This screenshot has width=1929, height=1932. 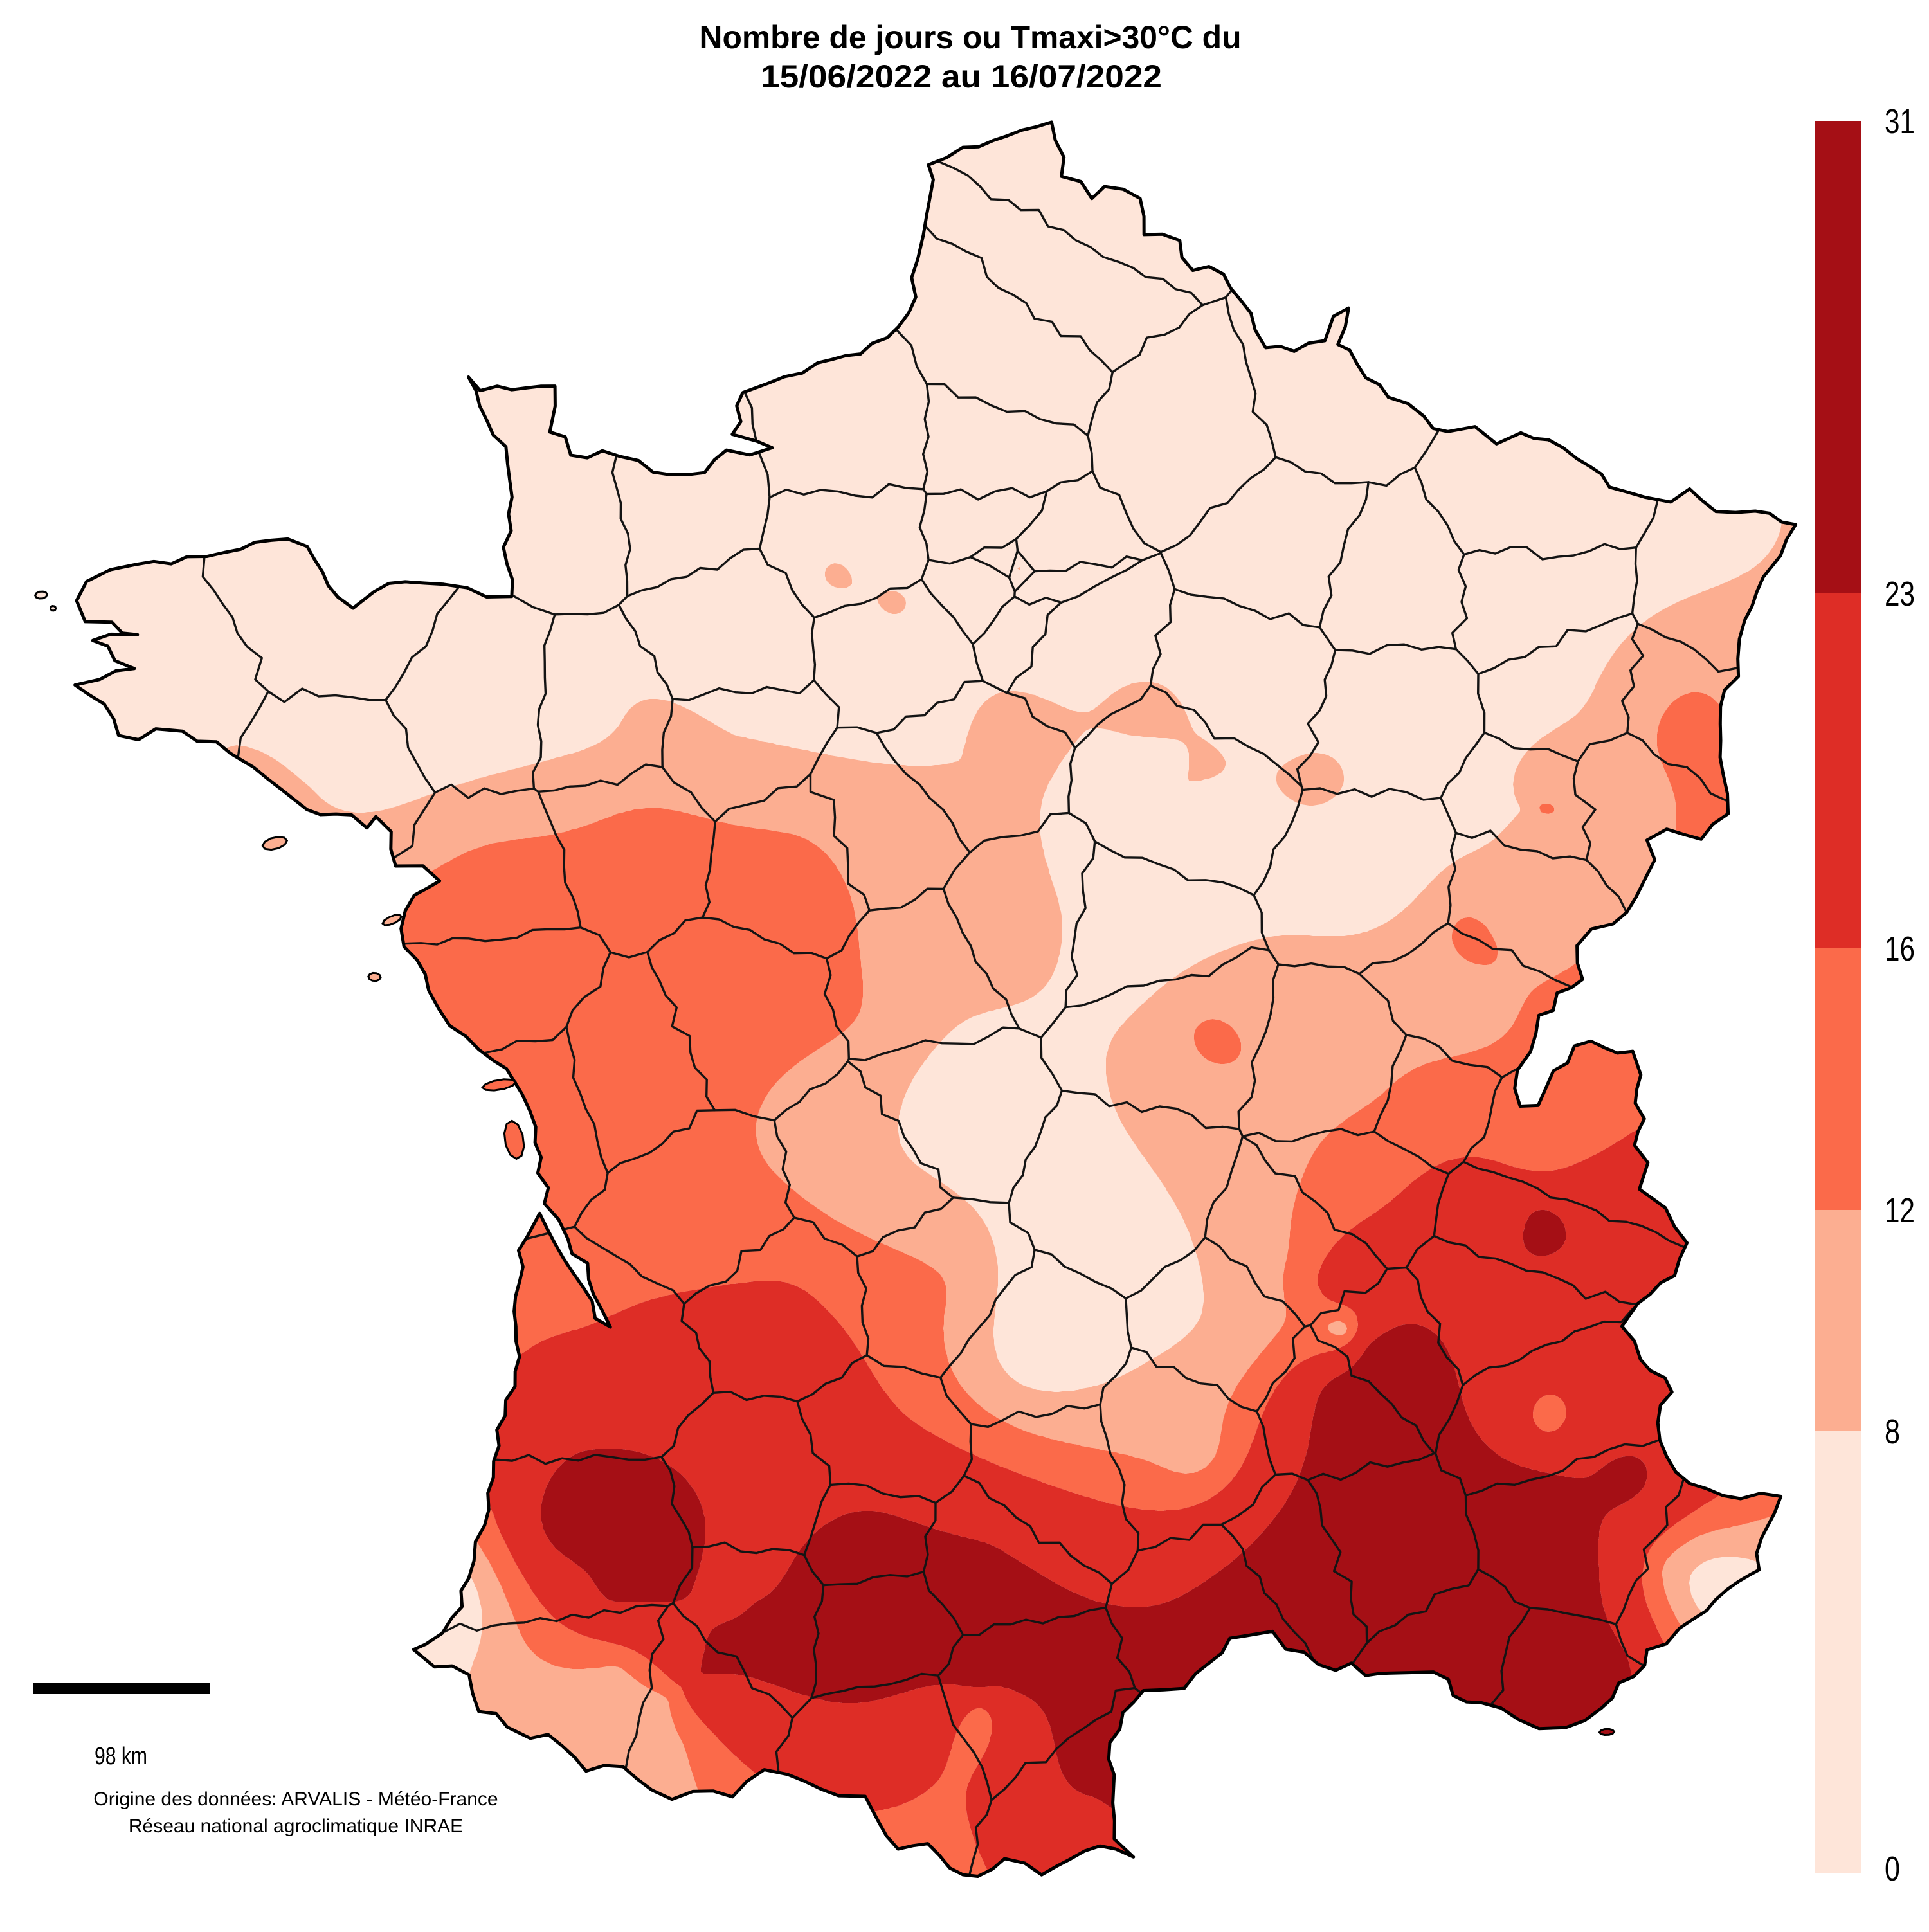 What do you see at coordinates (961, 77) in the screenshot?
I see `svg-text: 15/06/2022 au 16/07/2022` at bounding box center [961, 77].